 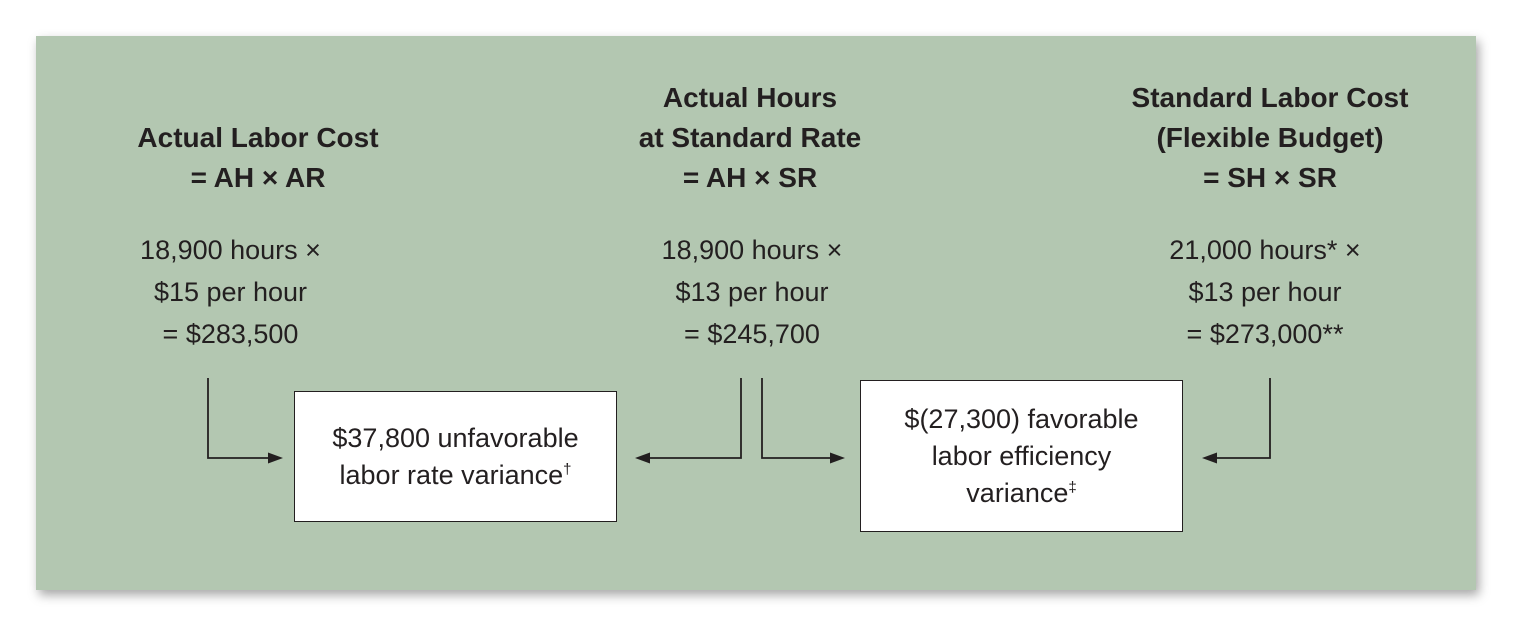 I want to click on actual-labor-cost-heading: Actual Labor Cost = AH × AR, so click(x=258, y=158).